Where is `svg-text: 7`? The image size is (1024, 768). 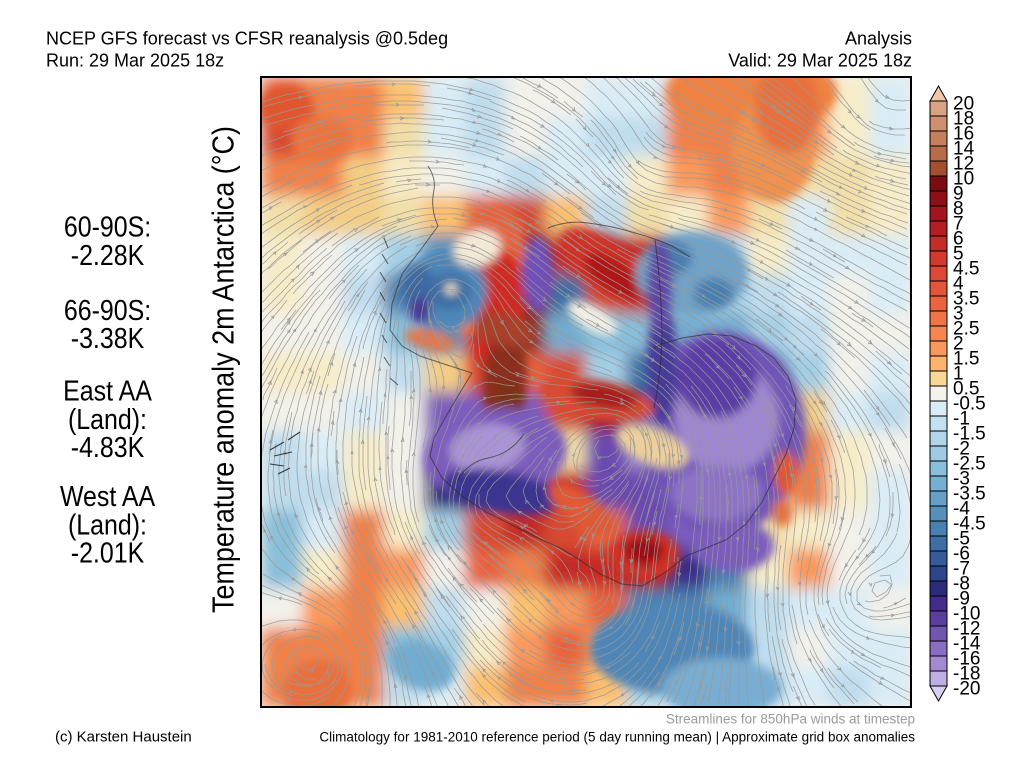
svg-text: 7 is located at coordinates (958, 224).